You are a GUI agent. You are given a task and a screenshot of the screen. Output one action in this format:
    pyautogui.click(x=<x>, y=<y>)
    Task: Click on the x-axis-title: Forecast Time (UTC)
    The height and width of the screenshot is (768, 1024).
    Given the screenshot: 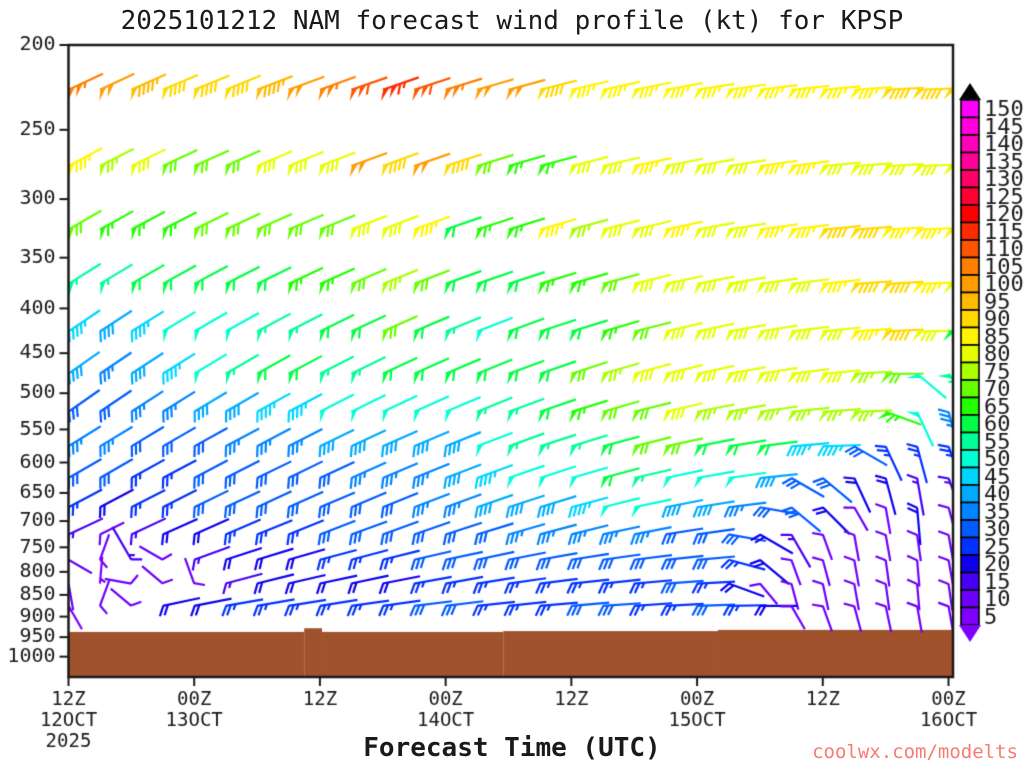 What is the action you would take?
    pyautogui.click(x=512, y=748)
    